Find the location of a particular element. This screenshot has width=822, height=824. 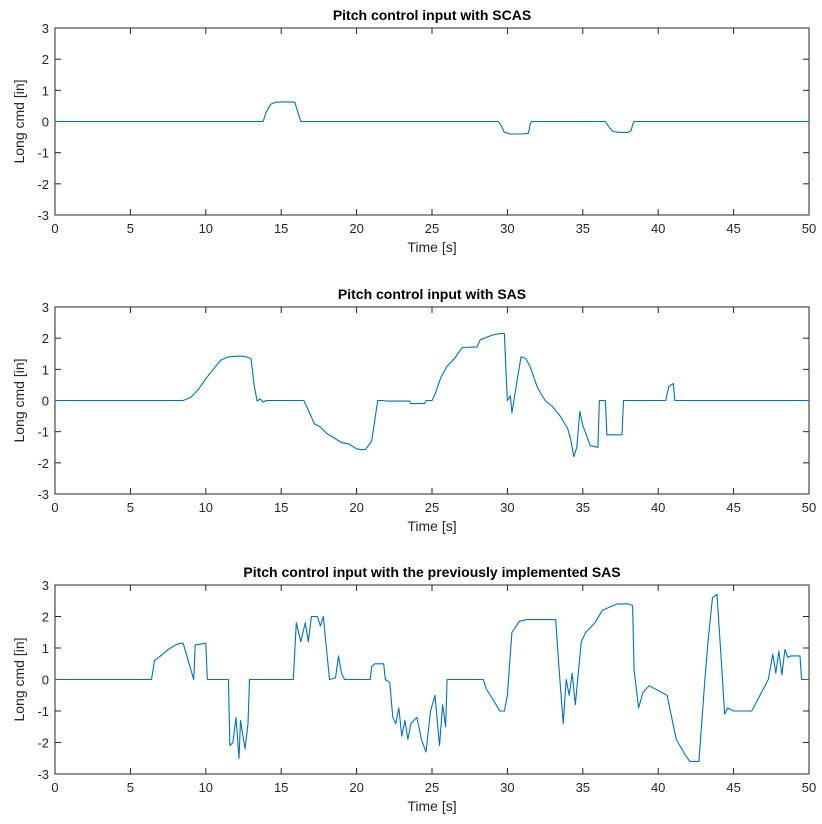

chart-title: Pitch control input with SCAS is located at coordinates (432, 15).